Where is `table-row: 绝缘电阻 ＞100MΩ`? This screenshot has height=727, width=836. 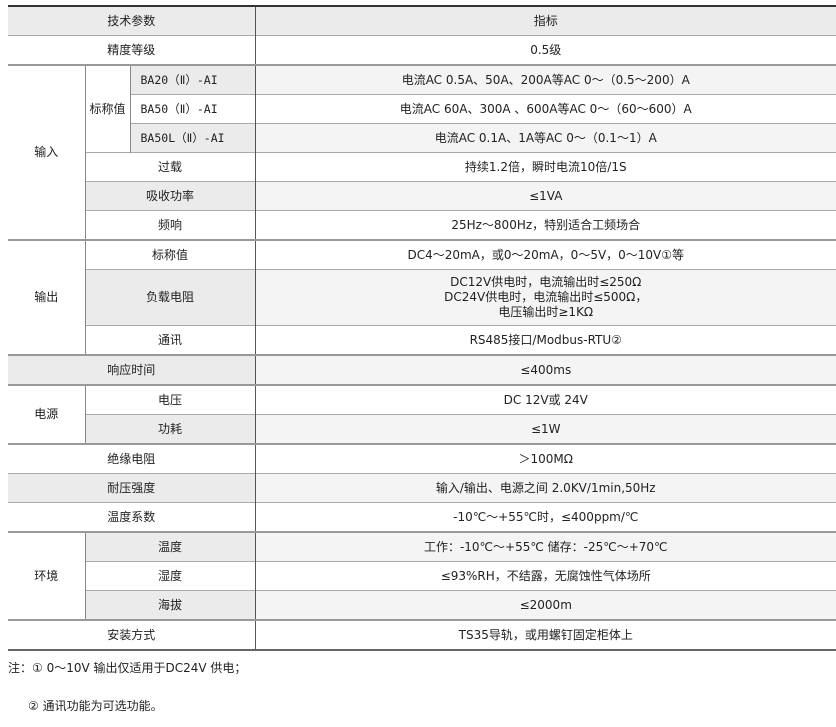 table-row: 绝缘电阻 ＞100MΩ is located at coordinates (422, 458).